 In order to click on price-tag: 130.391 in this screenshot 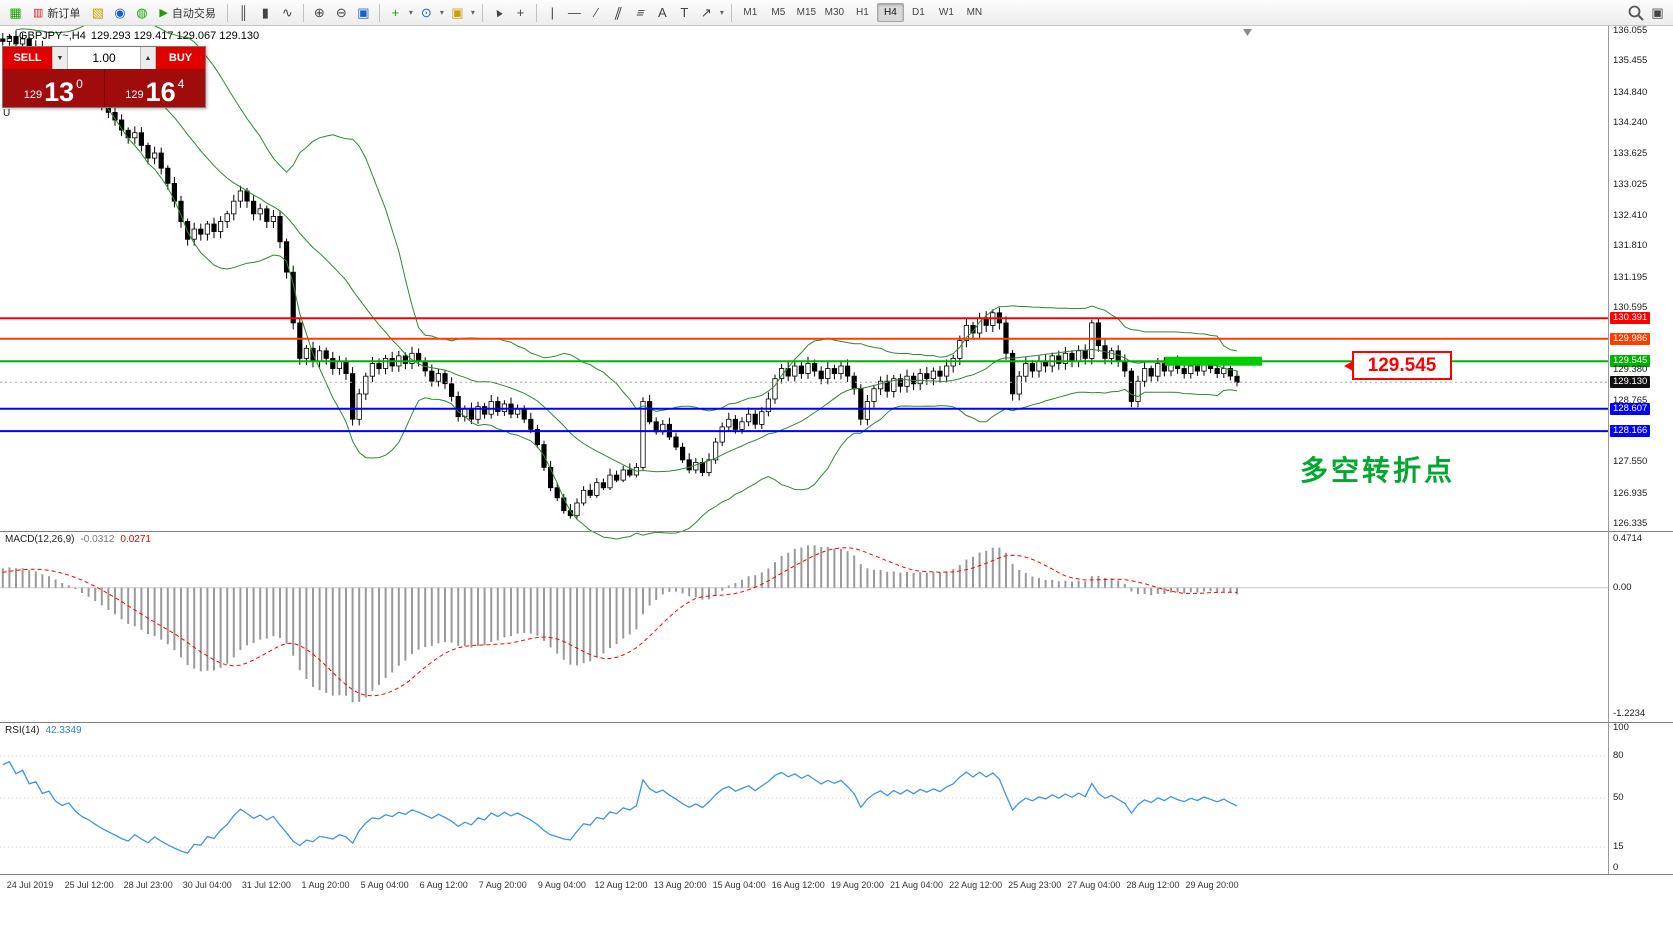, I will do `click(1630, 318)`.